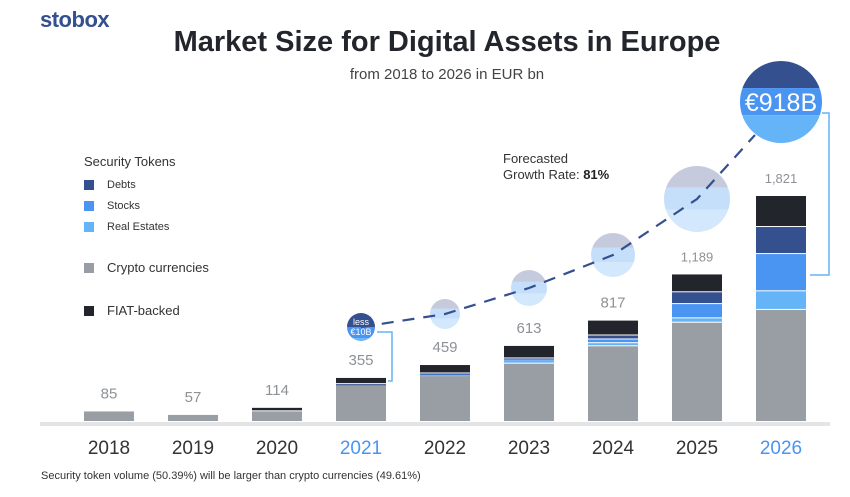  Describe the element at coordinates (138, 227) in the screenshot. I see `legend-label: Real Estates` at that location.